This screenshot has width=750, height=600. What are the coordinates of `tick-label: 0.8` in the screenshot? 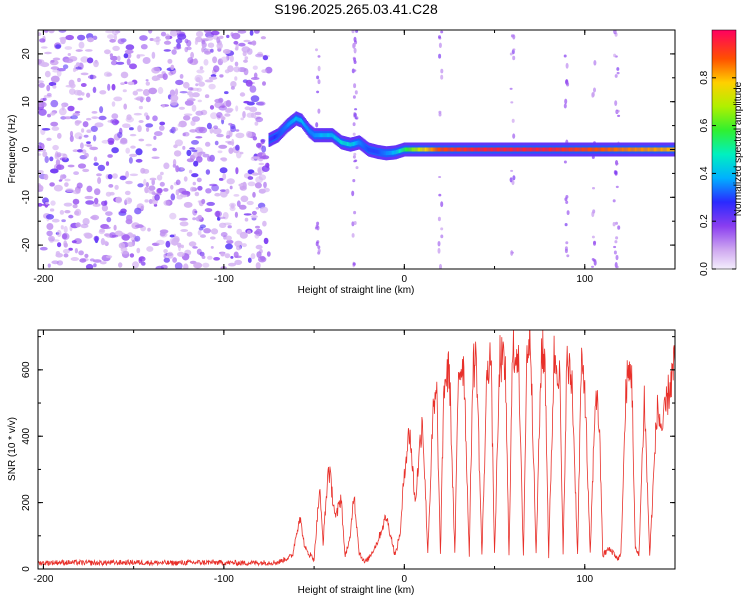 It's located at (704, 77).